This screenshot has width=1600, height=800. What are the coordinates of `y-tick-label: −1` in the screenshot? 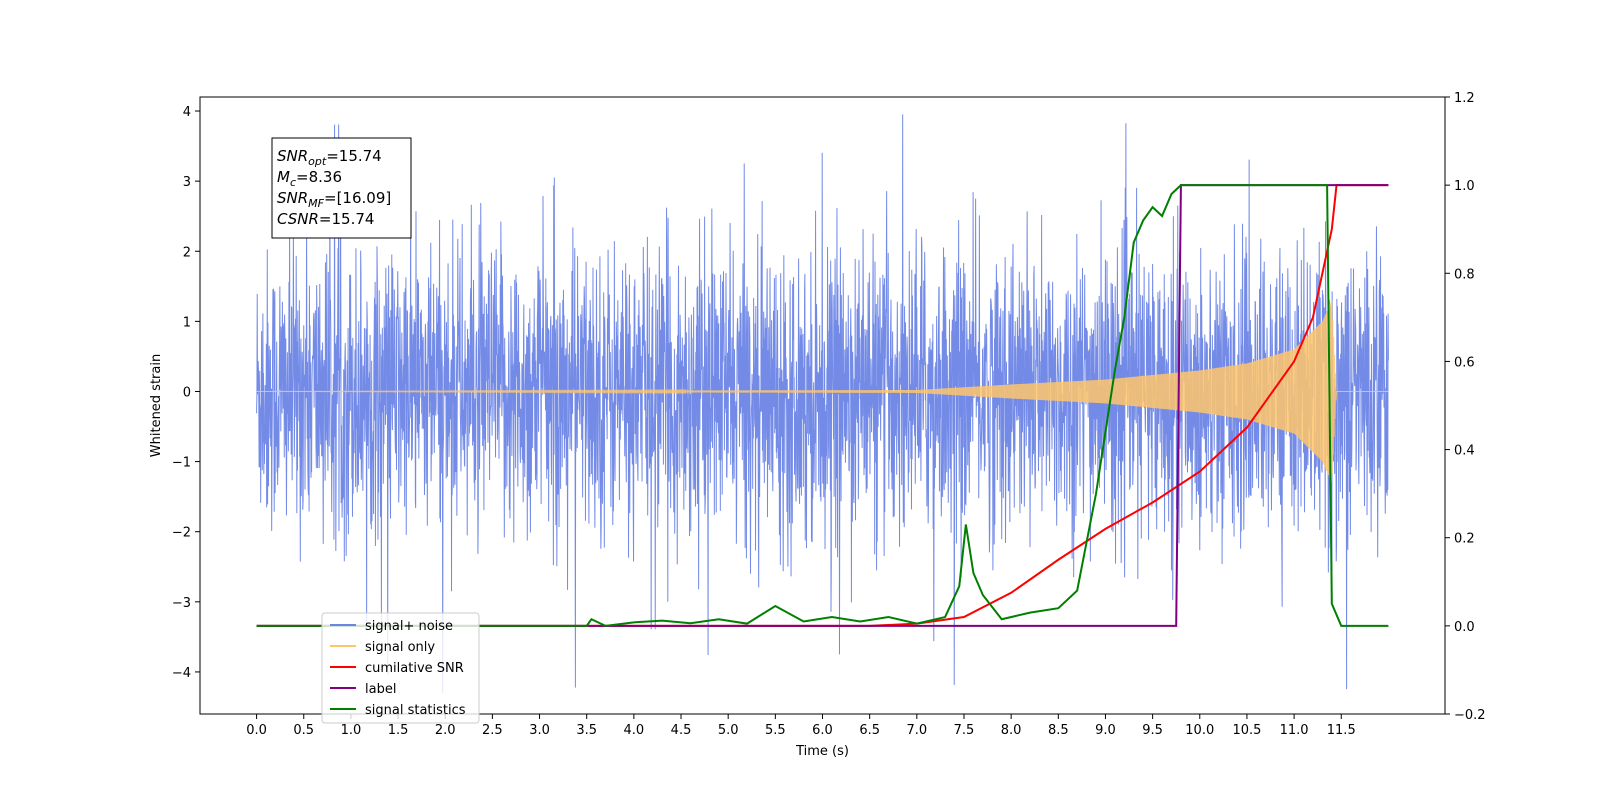 It's located at (181, 463).